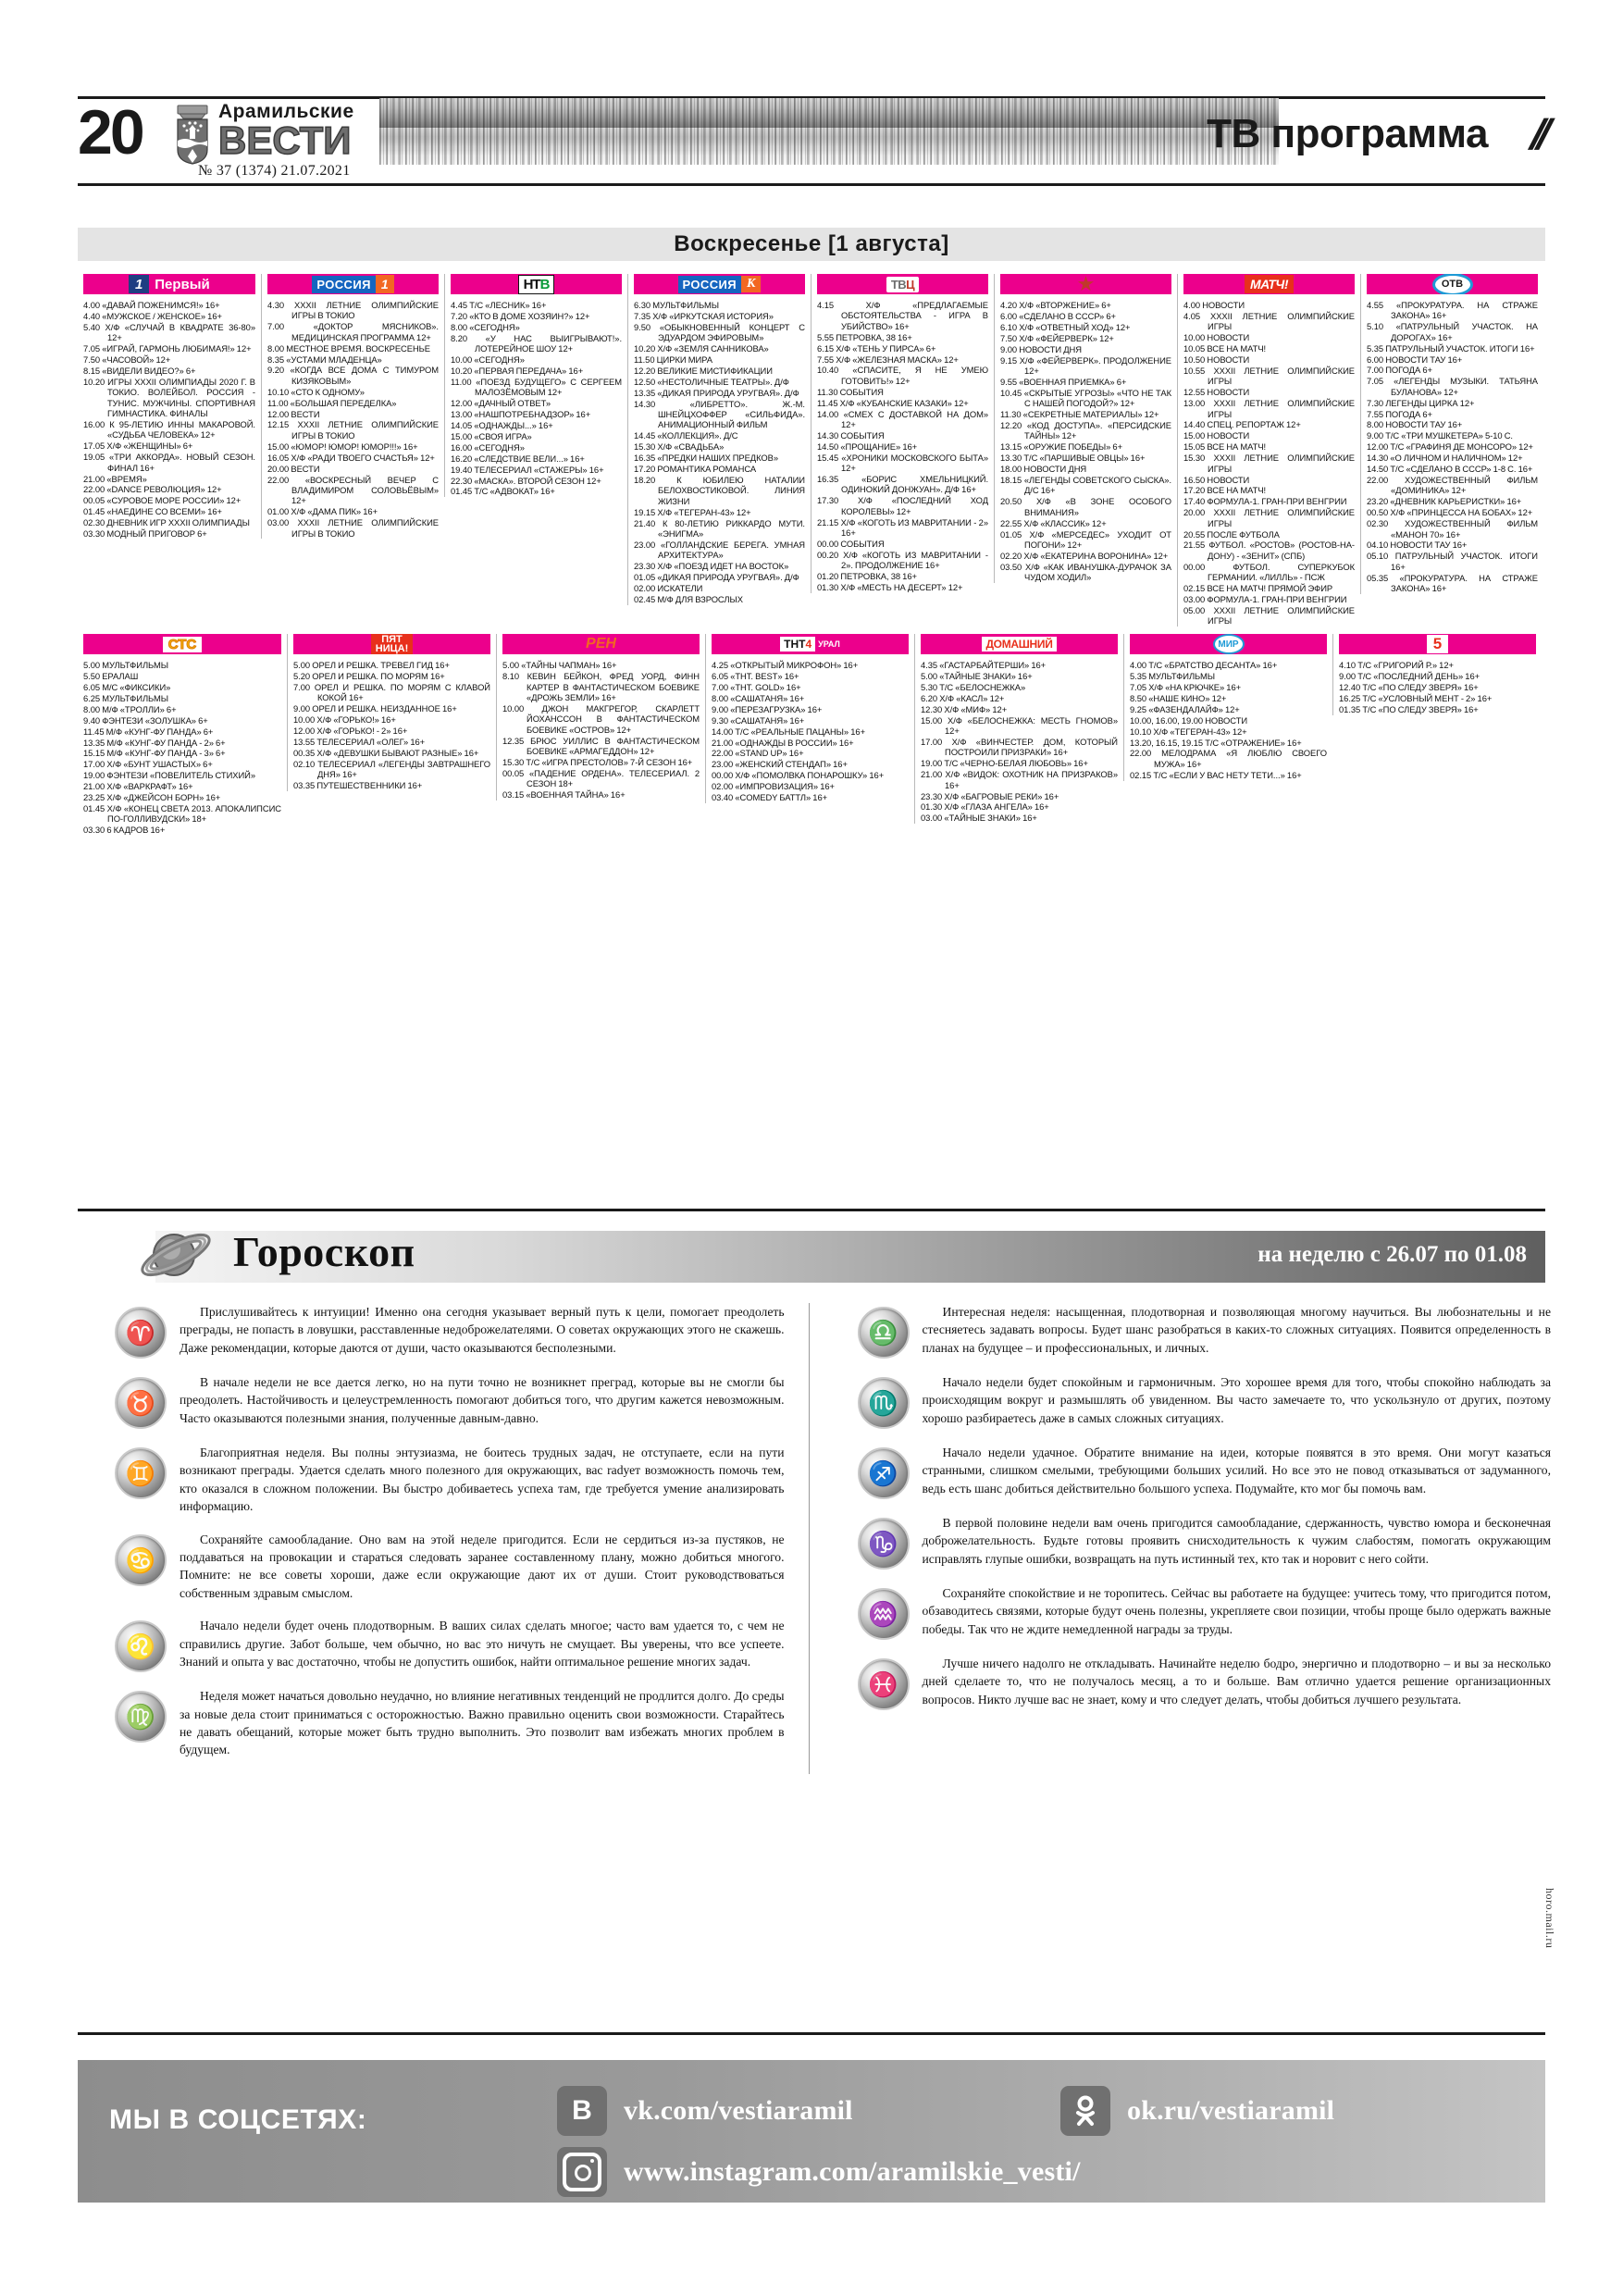 This screenshot has height=2296, width=1623. I want to click on program-item: 19.15 Х/Ф «ТЕГЕРАН-43» 12+, so click(692, 512).